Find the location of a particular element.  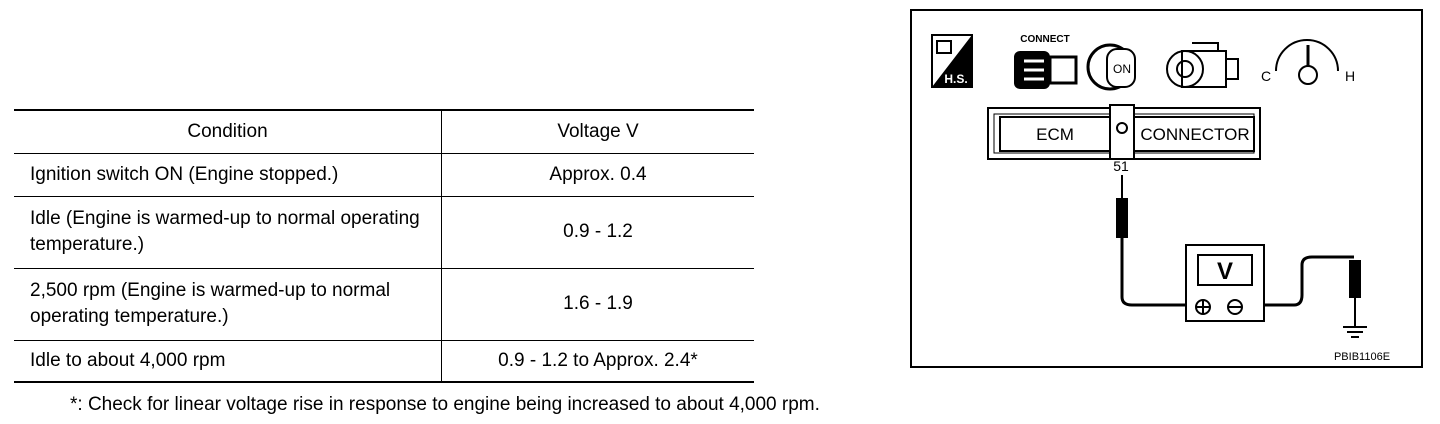

connect-label: CONNECT is located at coordinates (1044, 39).